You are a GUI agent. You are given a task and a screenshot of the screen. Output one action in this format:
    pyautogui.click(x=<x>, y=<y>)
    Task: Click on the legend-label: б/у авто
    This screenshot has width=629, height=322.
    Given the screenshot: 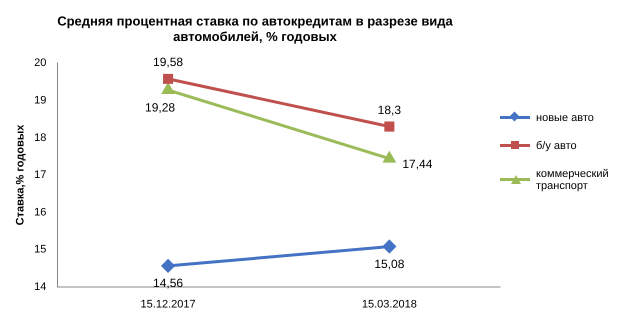 What is the action you would take?
    pyautogui.click(x=556, y=146)
    